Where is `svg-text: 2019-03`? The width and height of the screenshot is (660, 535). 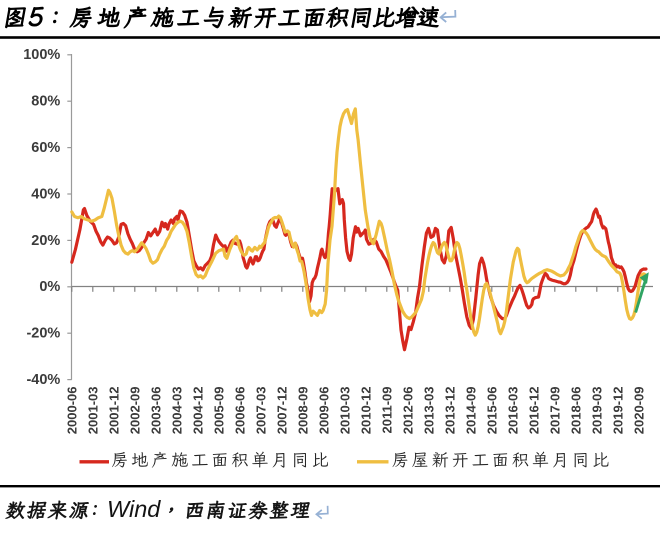
svg-text: 2019-03 is located at coordinates (597, 411).